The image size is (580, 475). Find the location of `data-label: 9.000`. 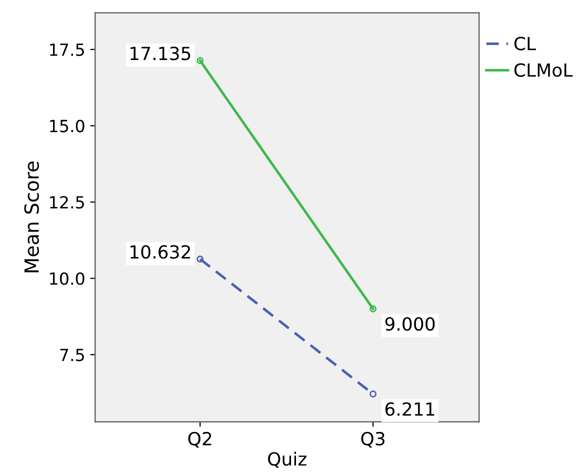

data-label: 9.000 is located at coordinates (410, 324).